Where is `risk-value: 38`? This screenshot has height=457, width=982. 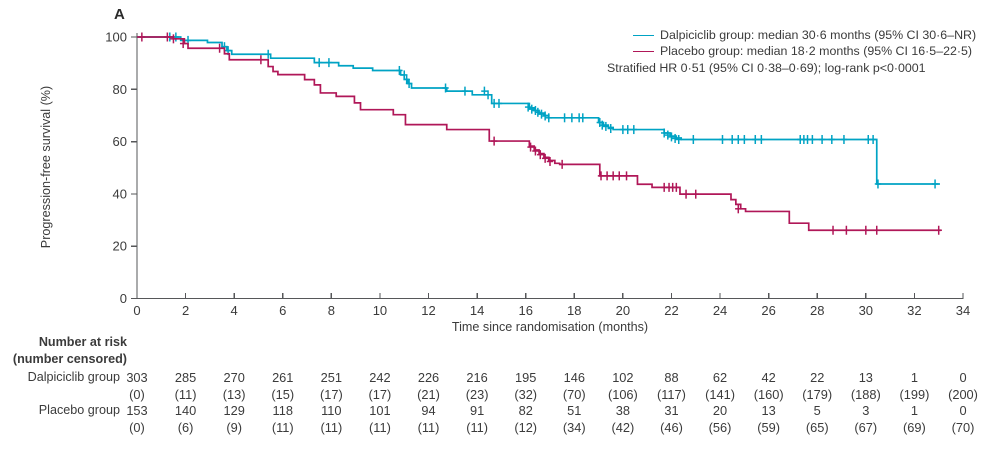
risk-value: 38 is located at coordinates (622, 410).